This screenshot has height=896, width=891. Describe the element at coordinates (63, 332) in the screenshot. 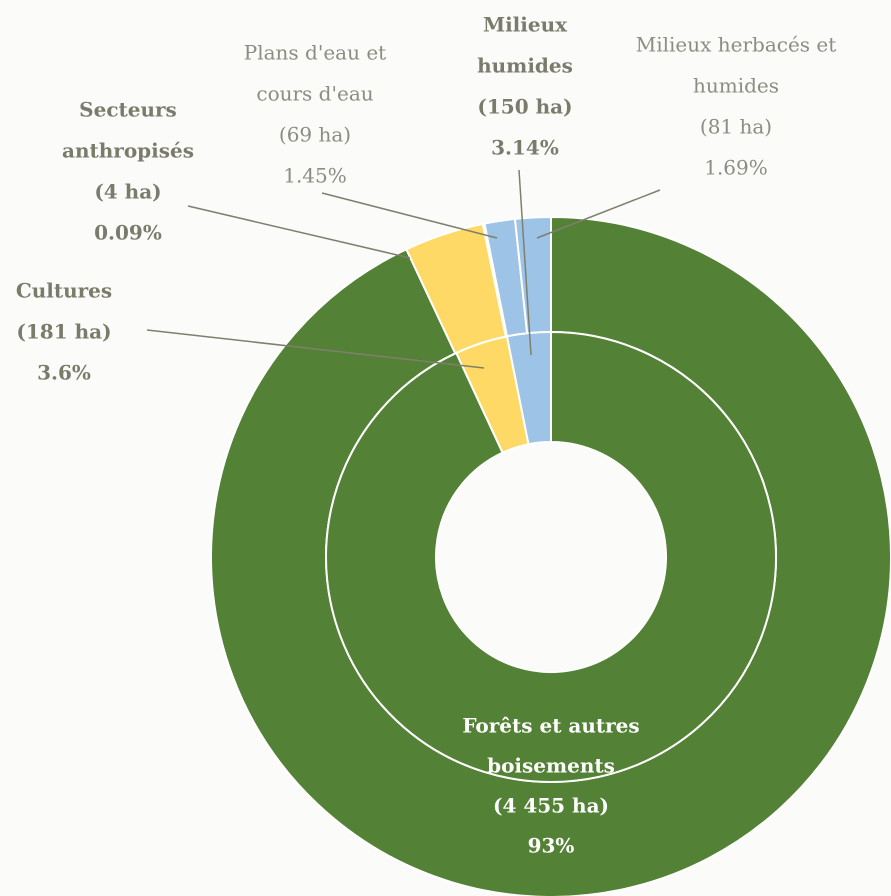

I see `label-cultures-line-2: (181 ha)` at that location.